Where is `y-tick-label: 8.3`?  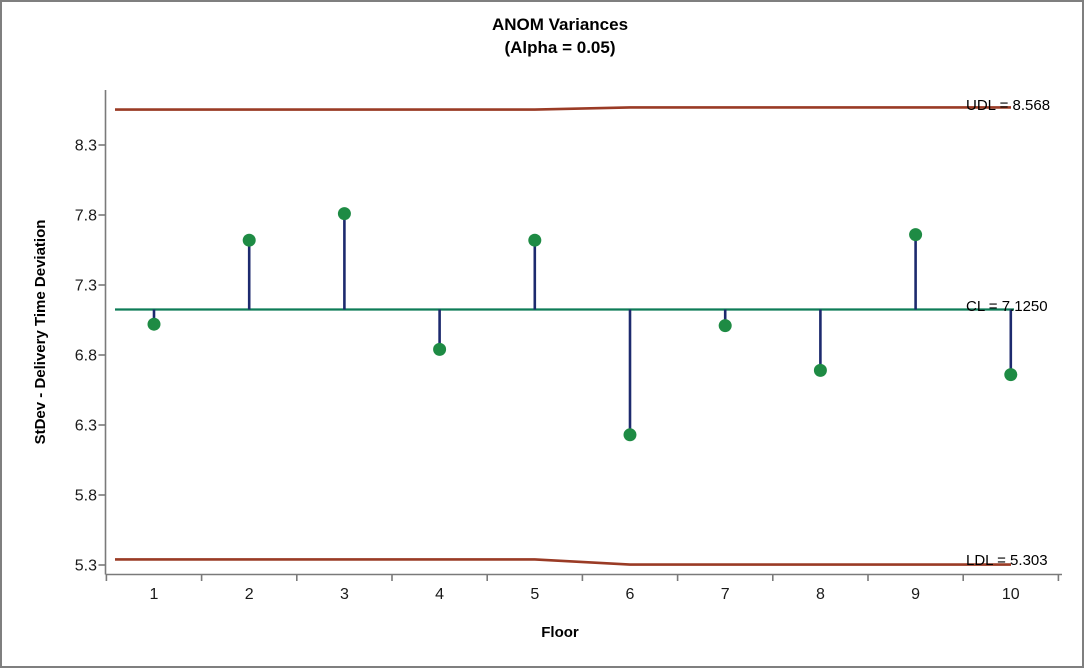
y-tick-label: 8.3 is located at coordinates (86, 146).